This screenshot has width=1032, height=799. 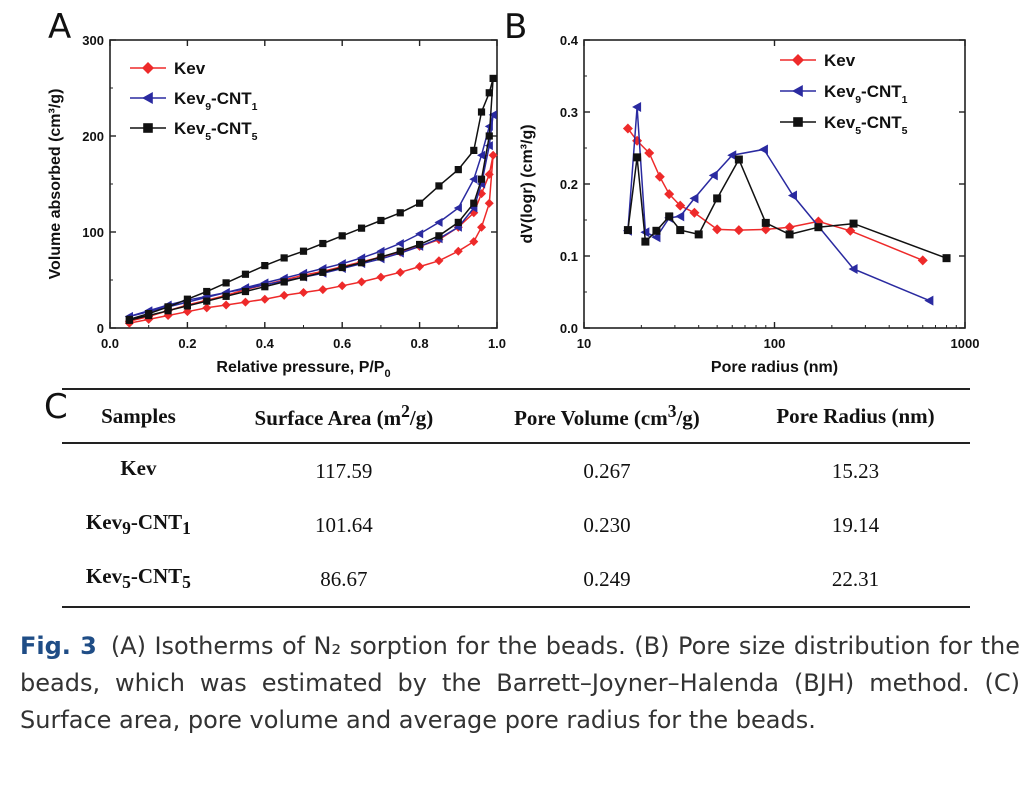 I want to click on sample-cell: Kev5-CNT5, so click(x=138, y=578).